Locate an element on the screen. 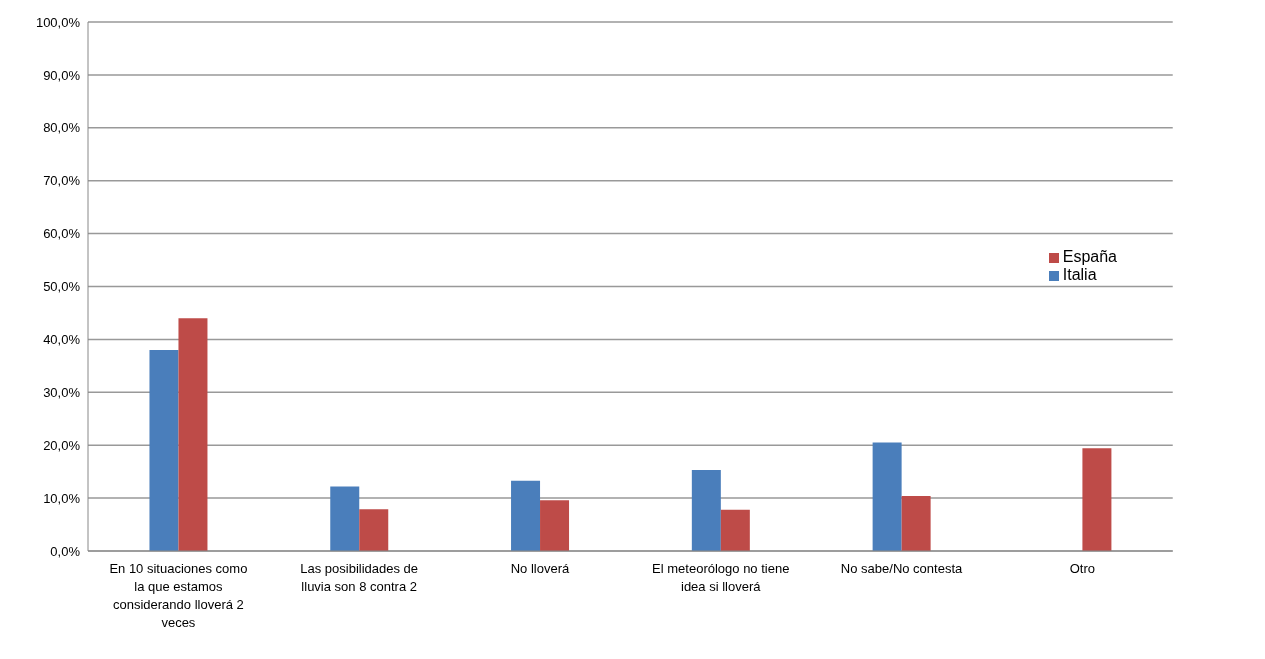  y-tick-label: 60,0% is located at coordinates (62, 234).